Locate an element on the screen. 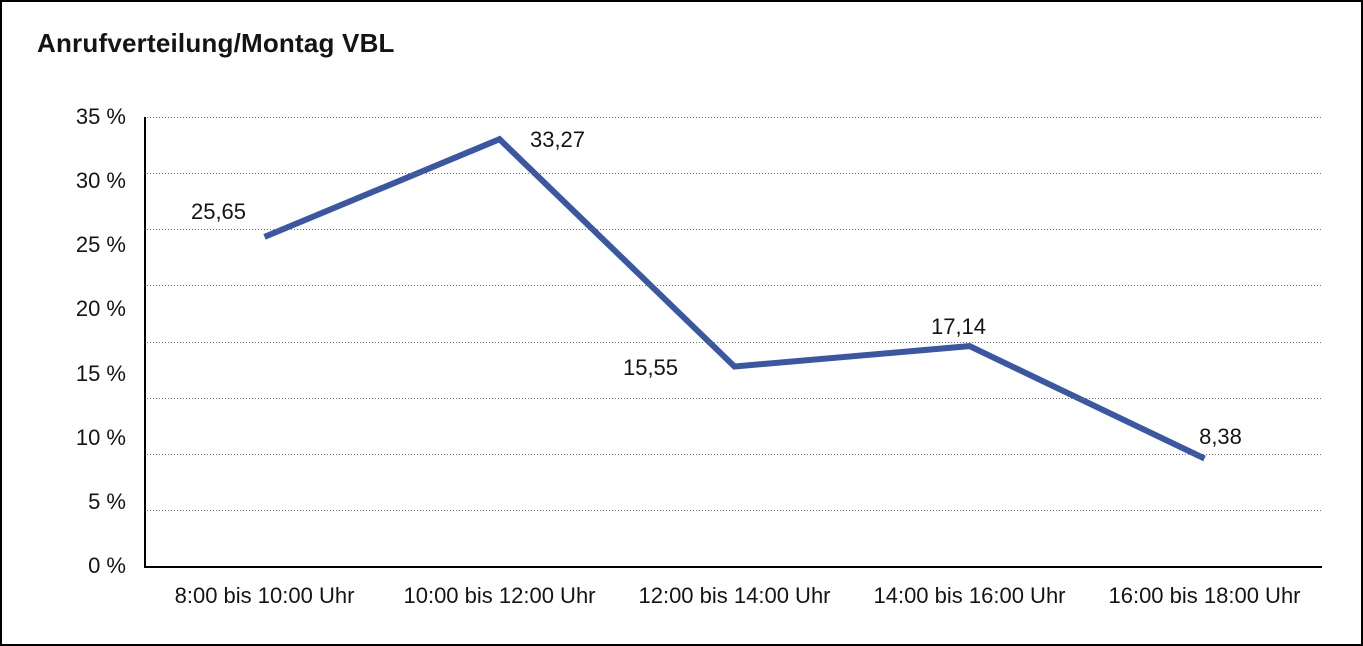 This screenshot has height=646, width=1363. y-axis-tick-label: 20 % is located at coordinates (100, 309).